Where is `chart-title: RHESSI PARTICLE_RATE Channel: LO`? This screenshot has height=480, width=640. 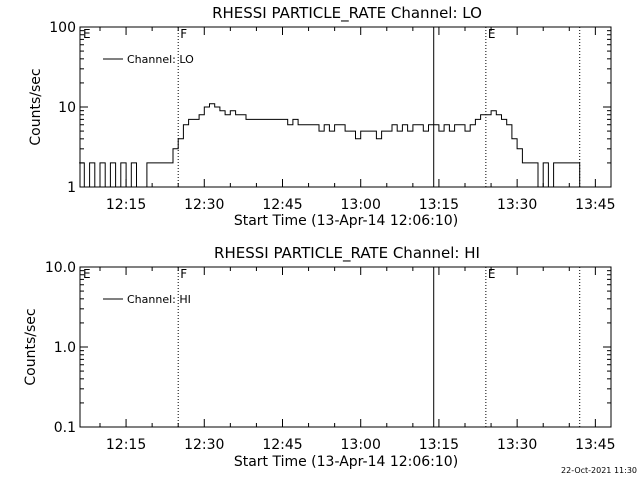
chart-title: RHESSI PARTICLE_RATE Channel: LO is located at coordinates (347, 13).